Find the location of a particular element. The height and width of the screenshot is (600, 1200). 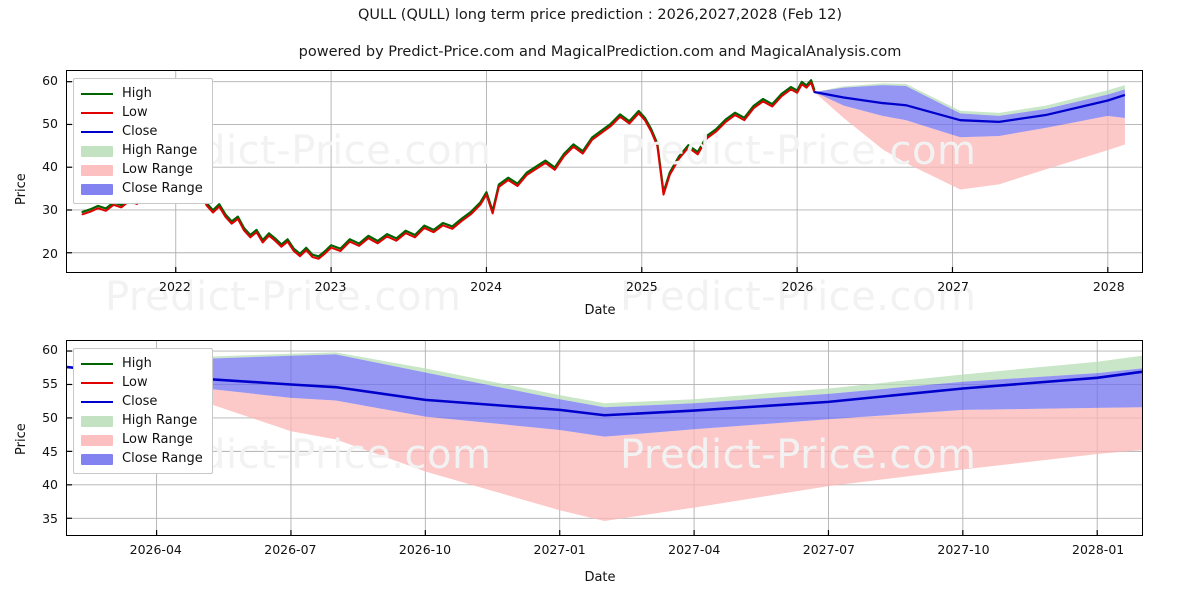

top-x-tick-2024: 2024 is located at coordinates (486, 286).